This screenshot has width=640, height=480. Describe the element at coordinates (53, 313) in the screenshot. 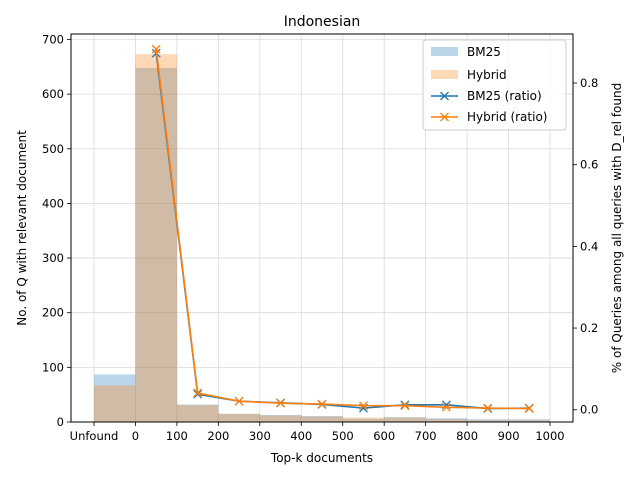

I see `y-tick-label: 200` at that location.